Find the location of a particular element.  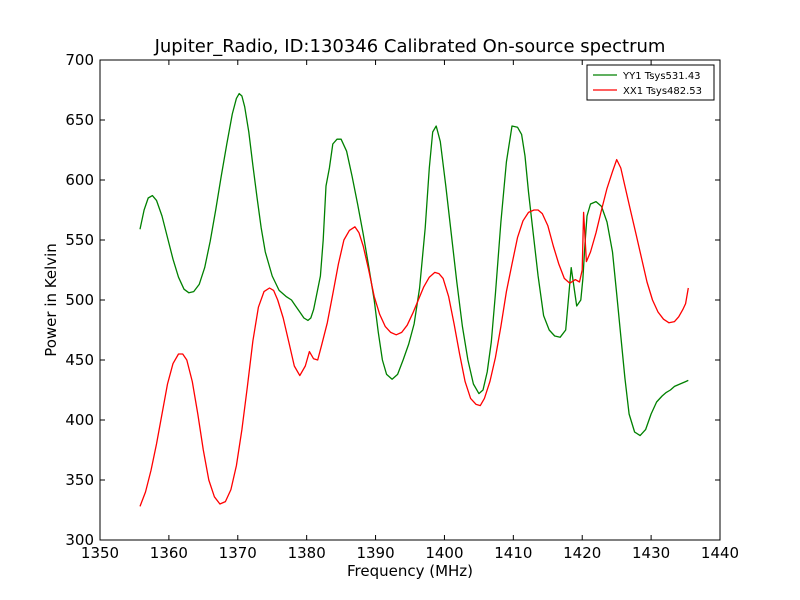

x-tick-label: 1370 is located at coordinates (238, 553).